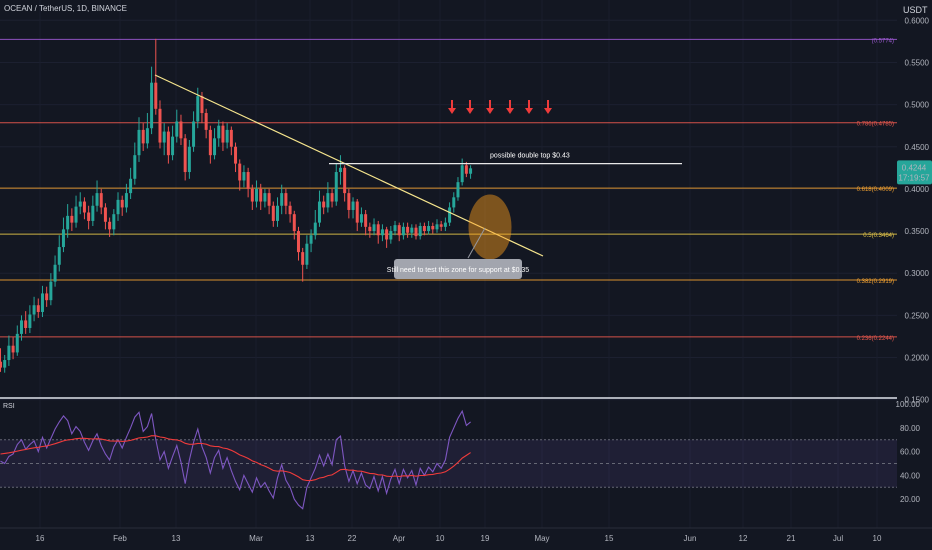  Describe the element at coordinates (914, 275) in the screenshot. I see `price-axis` at that location.